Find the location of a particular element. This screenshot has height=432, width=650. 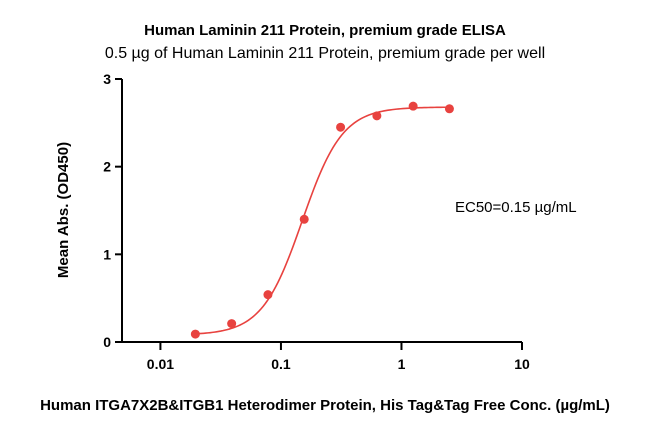

y-tick-label: 1 is located at coordinates (107, 254).